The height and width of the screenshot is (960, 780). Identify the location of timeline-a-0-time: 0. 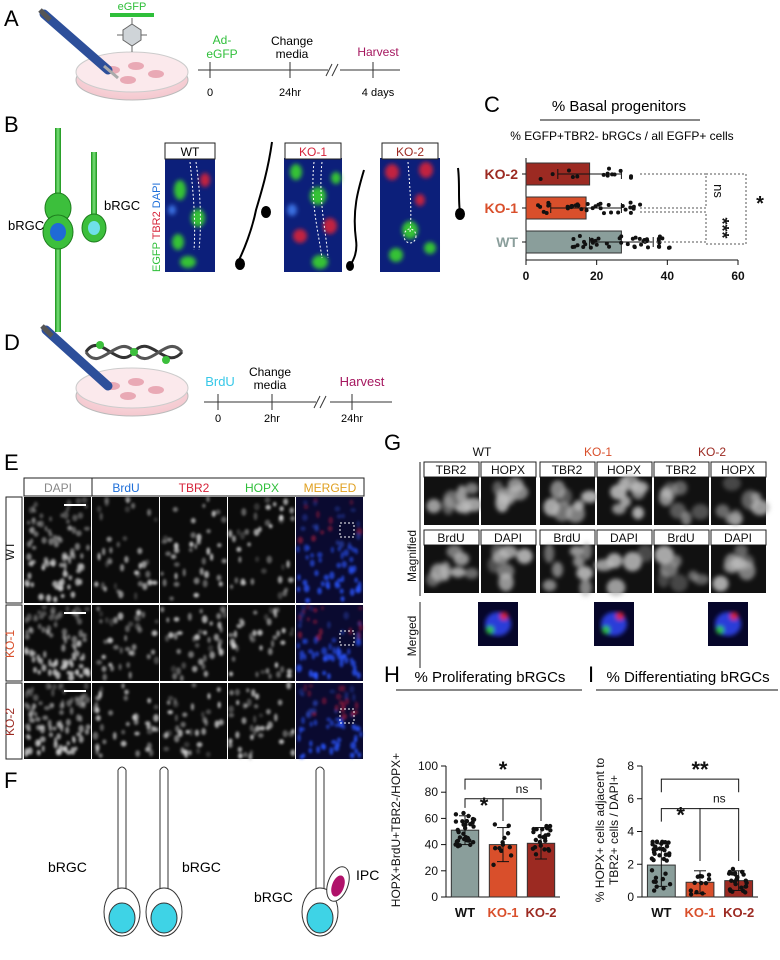
(210, 93).